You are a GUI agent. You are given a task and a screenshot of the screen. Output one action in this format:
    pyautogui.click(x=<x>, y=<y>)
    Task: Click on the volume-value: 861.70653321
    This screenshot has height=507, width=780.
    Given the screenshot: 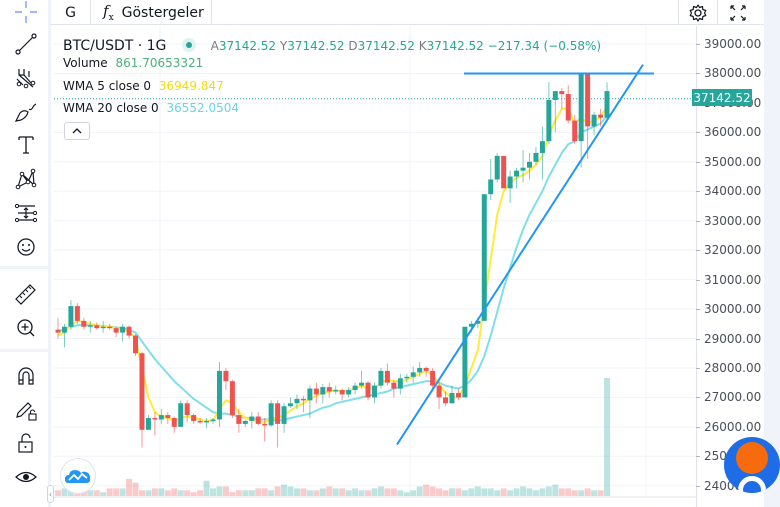 What is the action you would take?
    pyautogui.click(x=159, y=63)
    